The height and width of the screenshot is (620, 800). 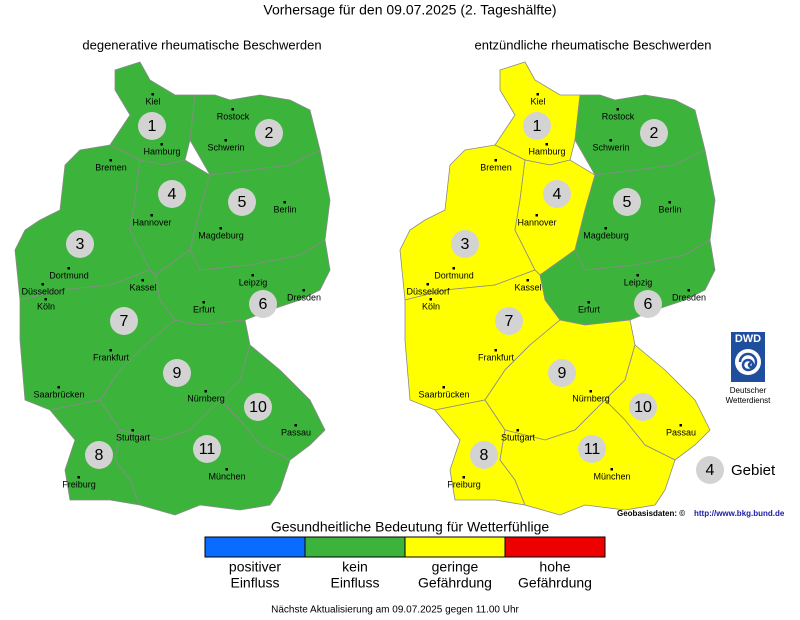 What do you see at coordinates (455, 567) in the screenshot?
I see `legend-label: geringe` at bounding box center [455, 567].